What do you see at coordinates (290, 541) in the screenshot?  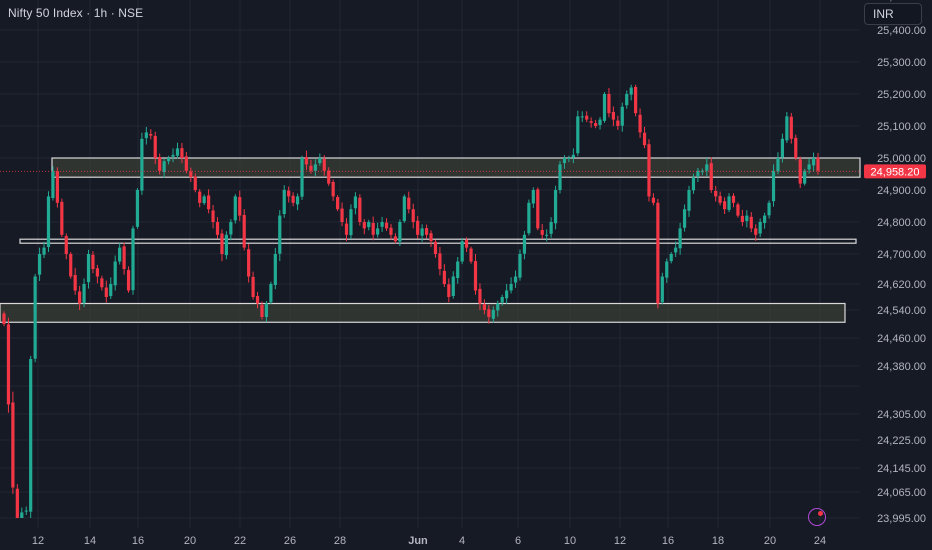 I see `x-tick-label: 26` at bounding box center [290, 541].